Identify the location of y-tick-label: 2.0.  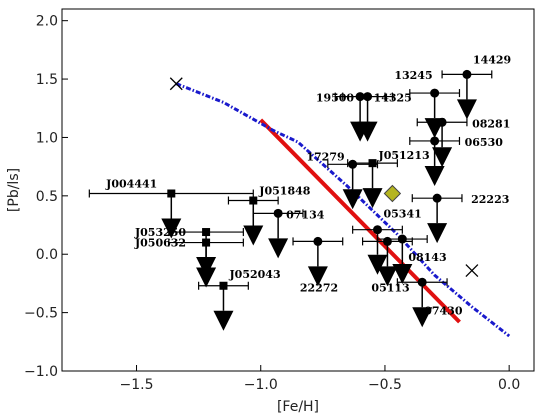
(47, 22).